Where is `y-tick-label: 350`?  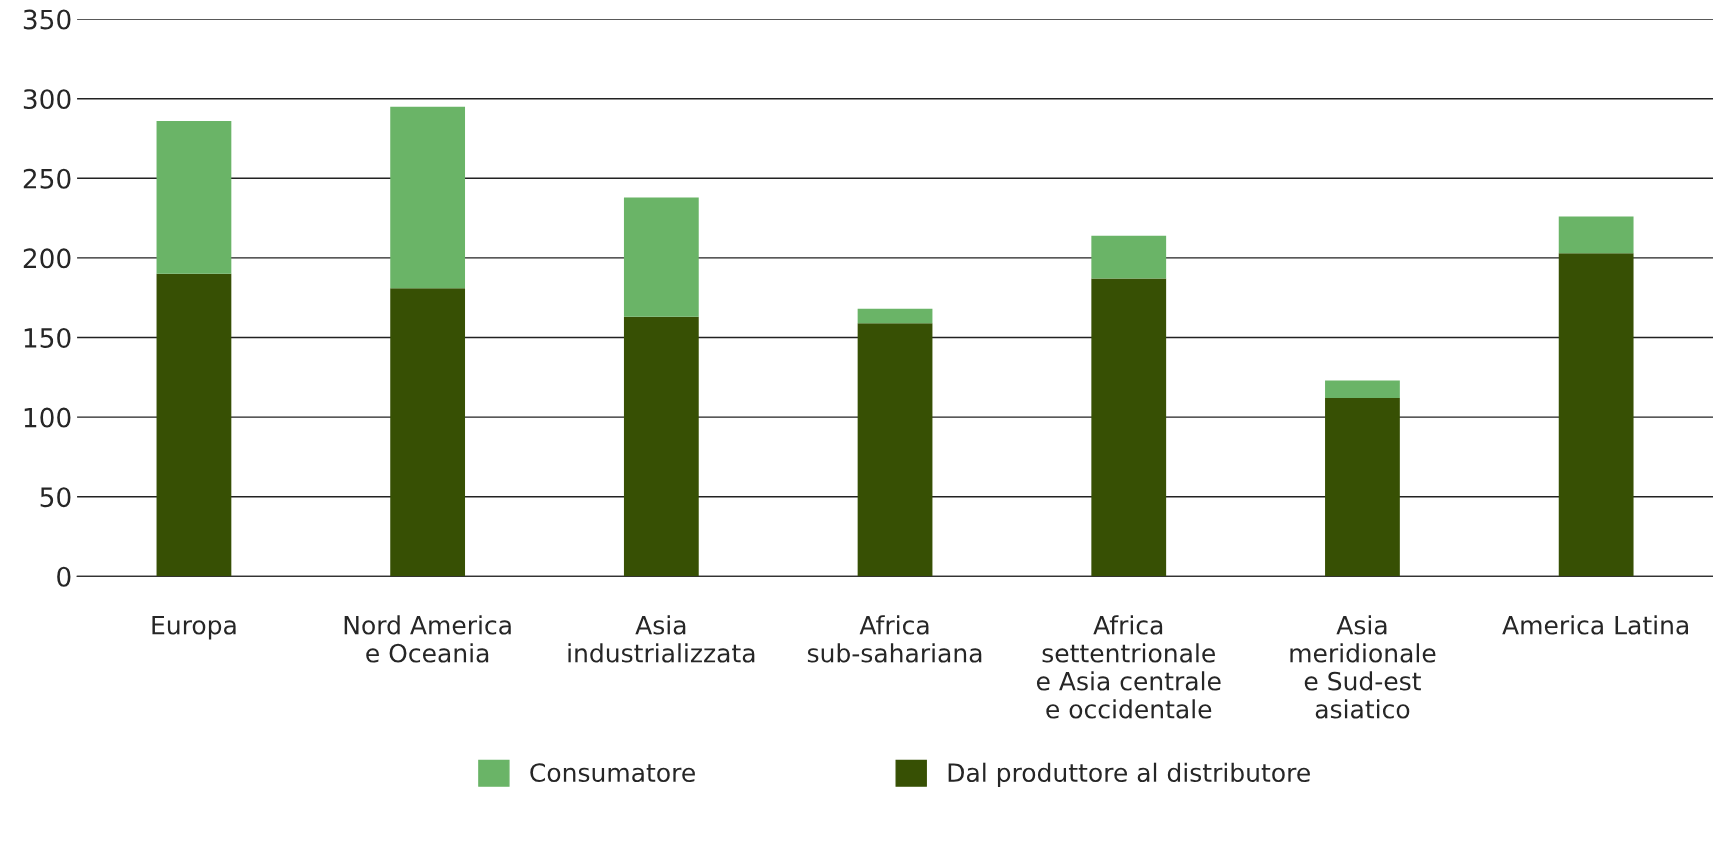
y-tick-label: 350 is located at coordinates (47, 19).